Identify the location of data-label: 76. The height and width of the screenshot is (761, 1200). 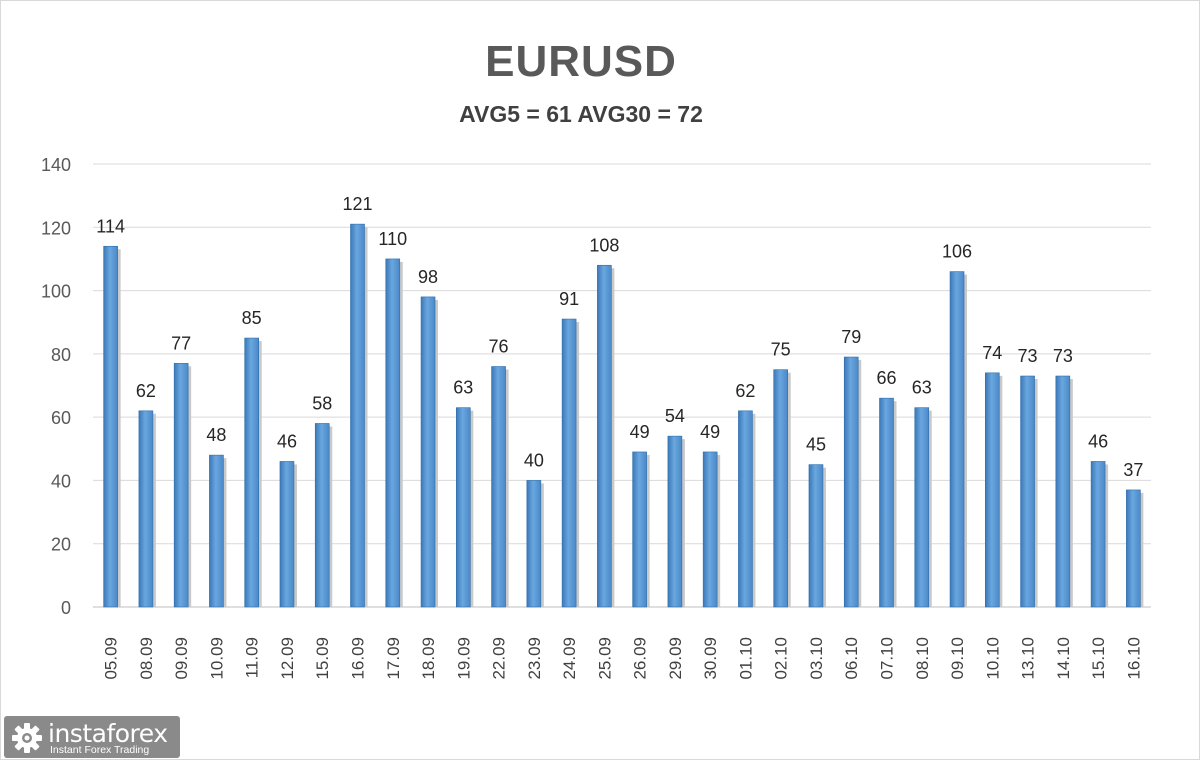
(499, 347).